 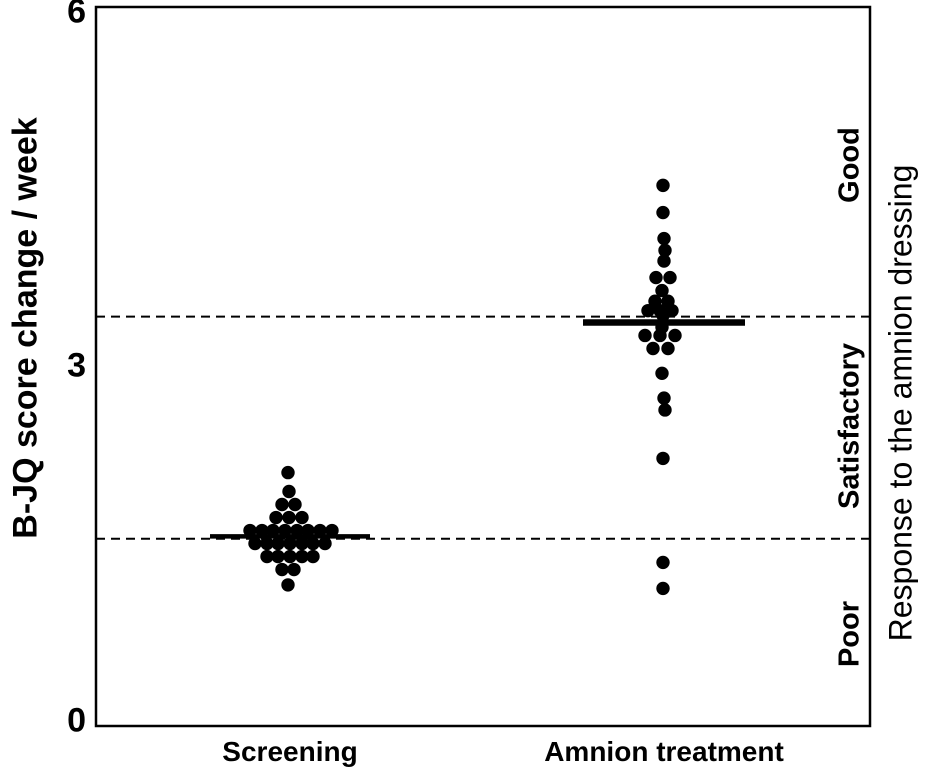 What do you see at coordinates (76, 720) in the screenshot?
I see `y-tick-0: 0` at bounding box center [76, 720].